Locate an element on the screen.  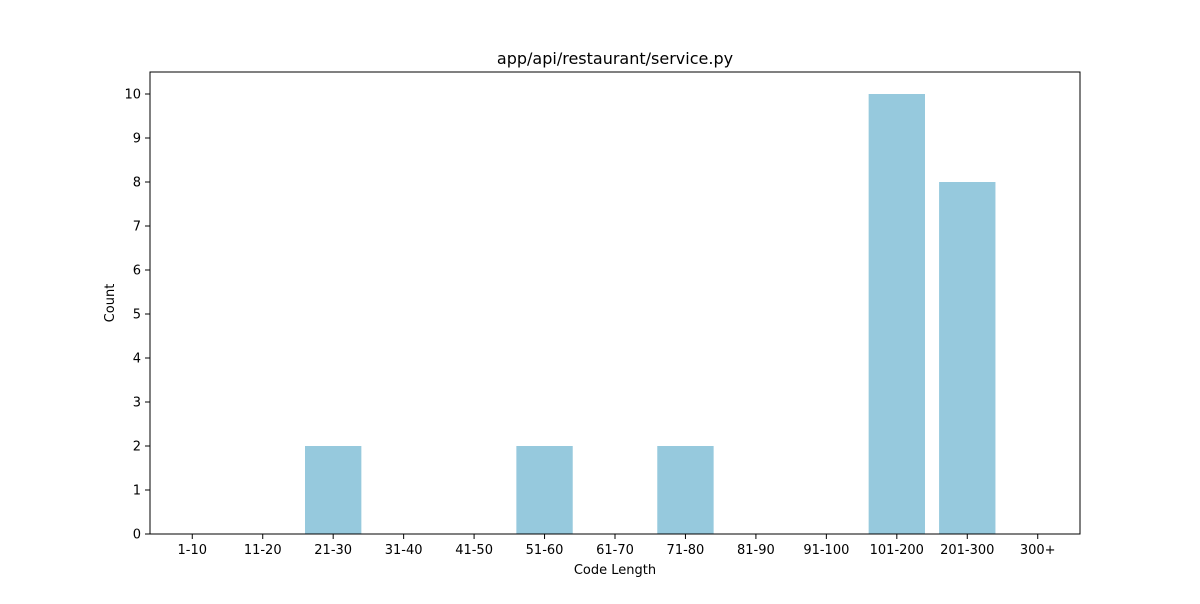
y-tick-label: 6 is located at coordinates (137, 271).